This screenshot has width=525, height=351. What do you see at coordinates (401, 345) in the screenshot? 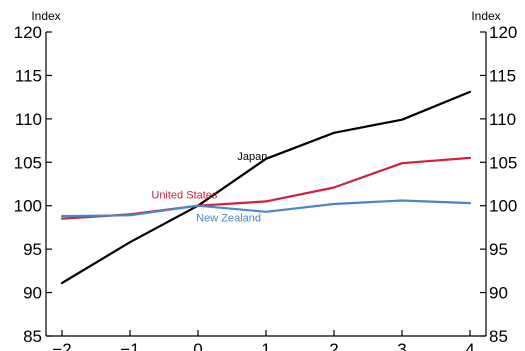
I see `x-tick-label: 3` at bounding box center [401, 345].